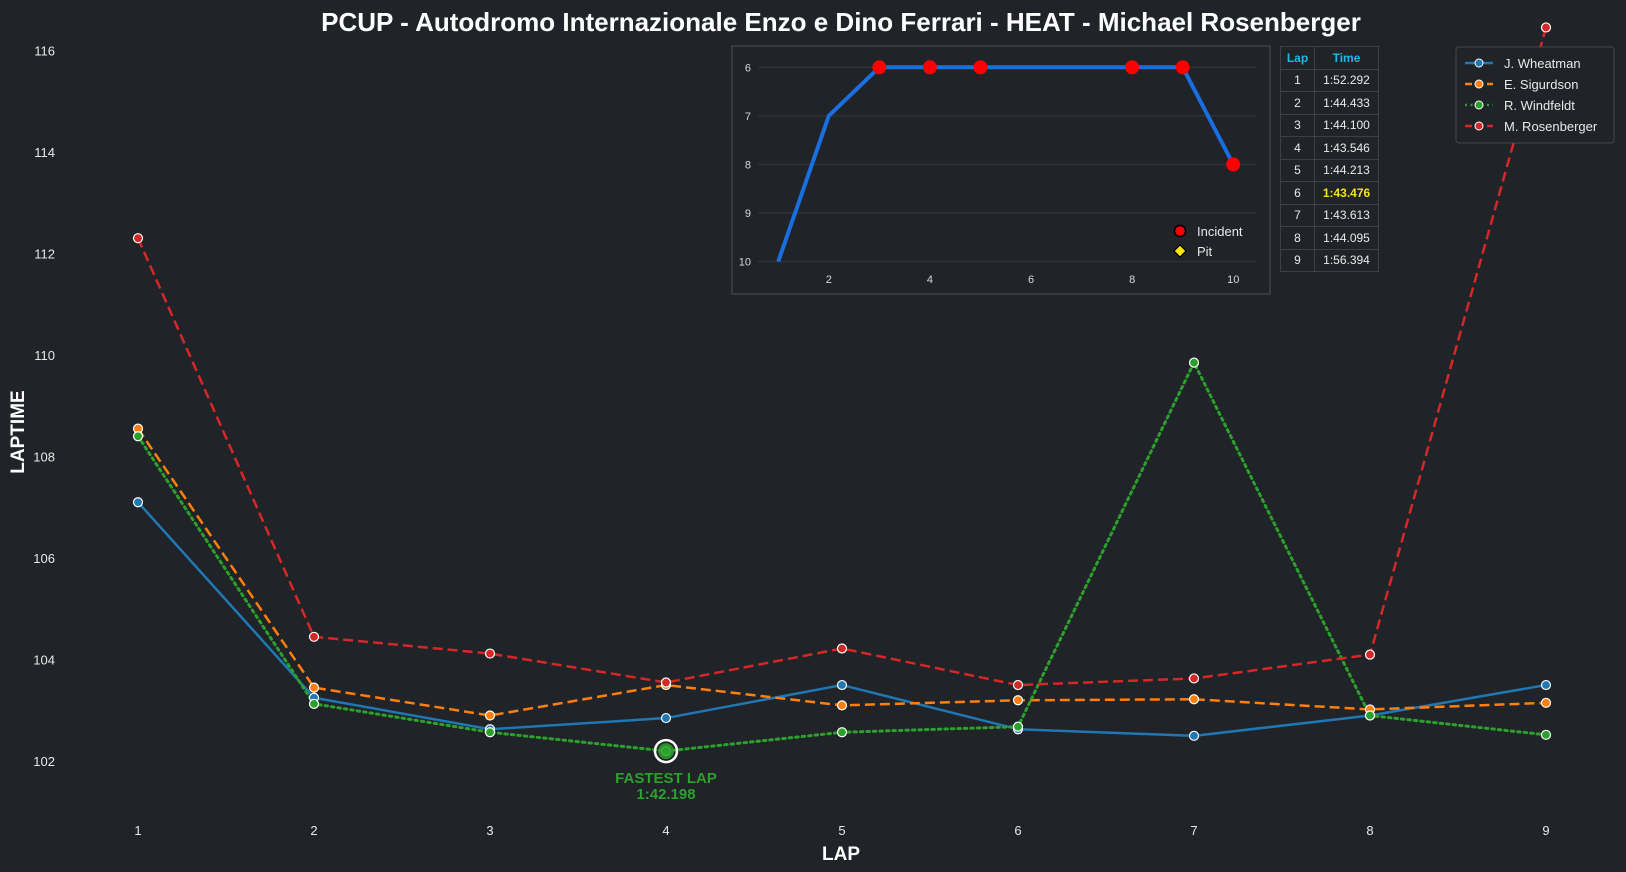  Describe the element at coordinates (44, 660) in the screenshot. I see `y-tick-label: 104` at that location.